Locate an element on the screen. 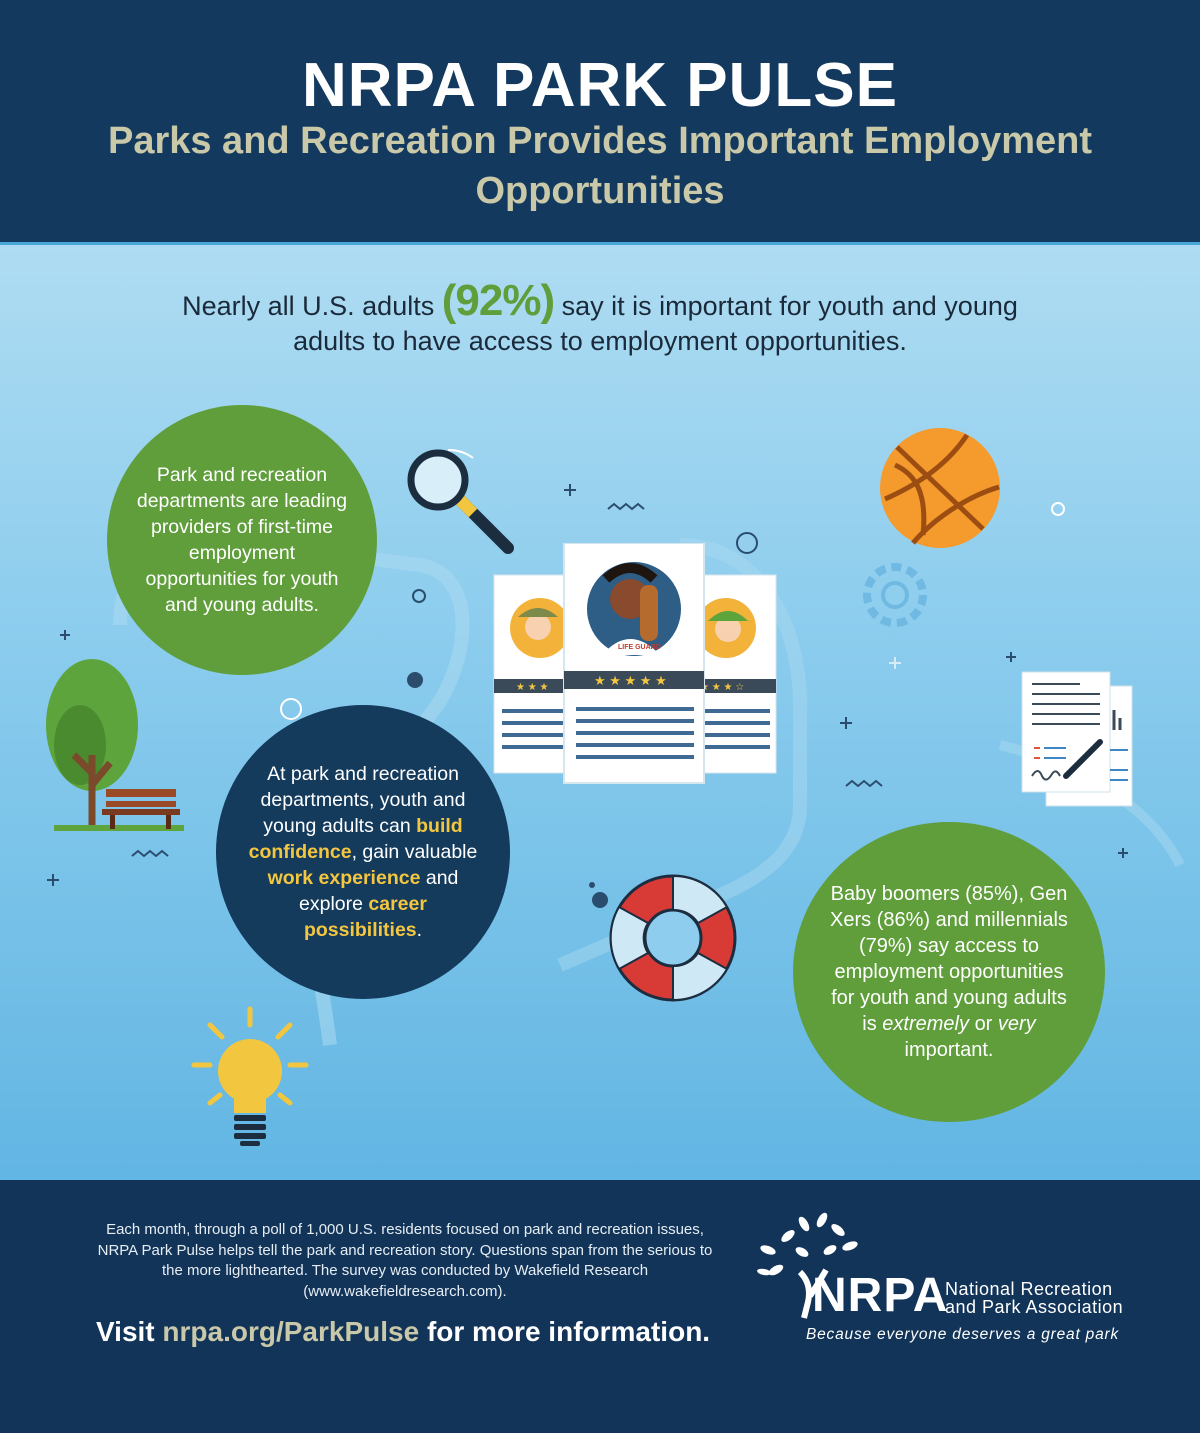 The height and width of the screenshot is (1433, 1200). highlight-build-confidence: build confidence is located at coordinates (355, 839).